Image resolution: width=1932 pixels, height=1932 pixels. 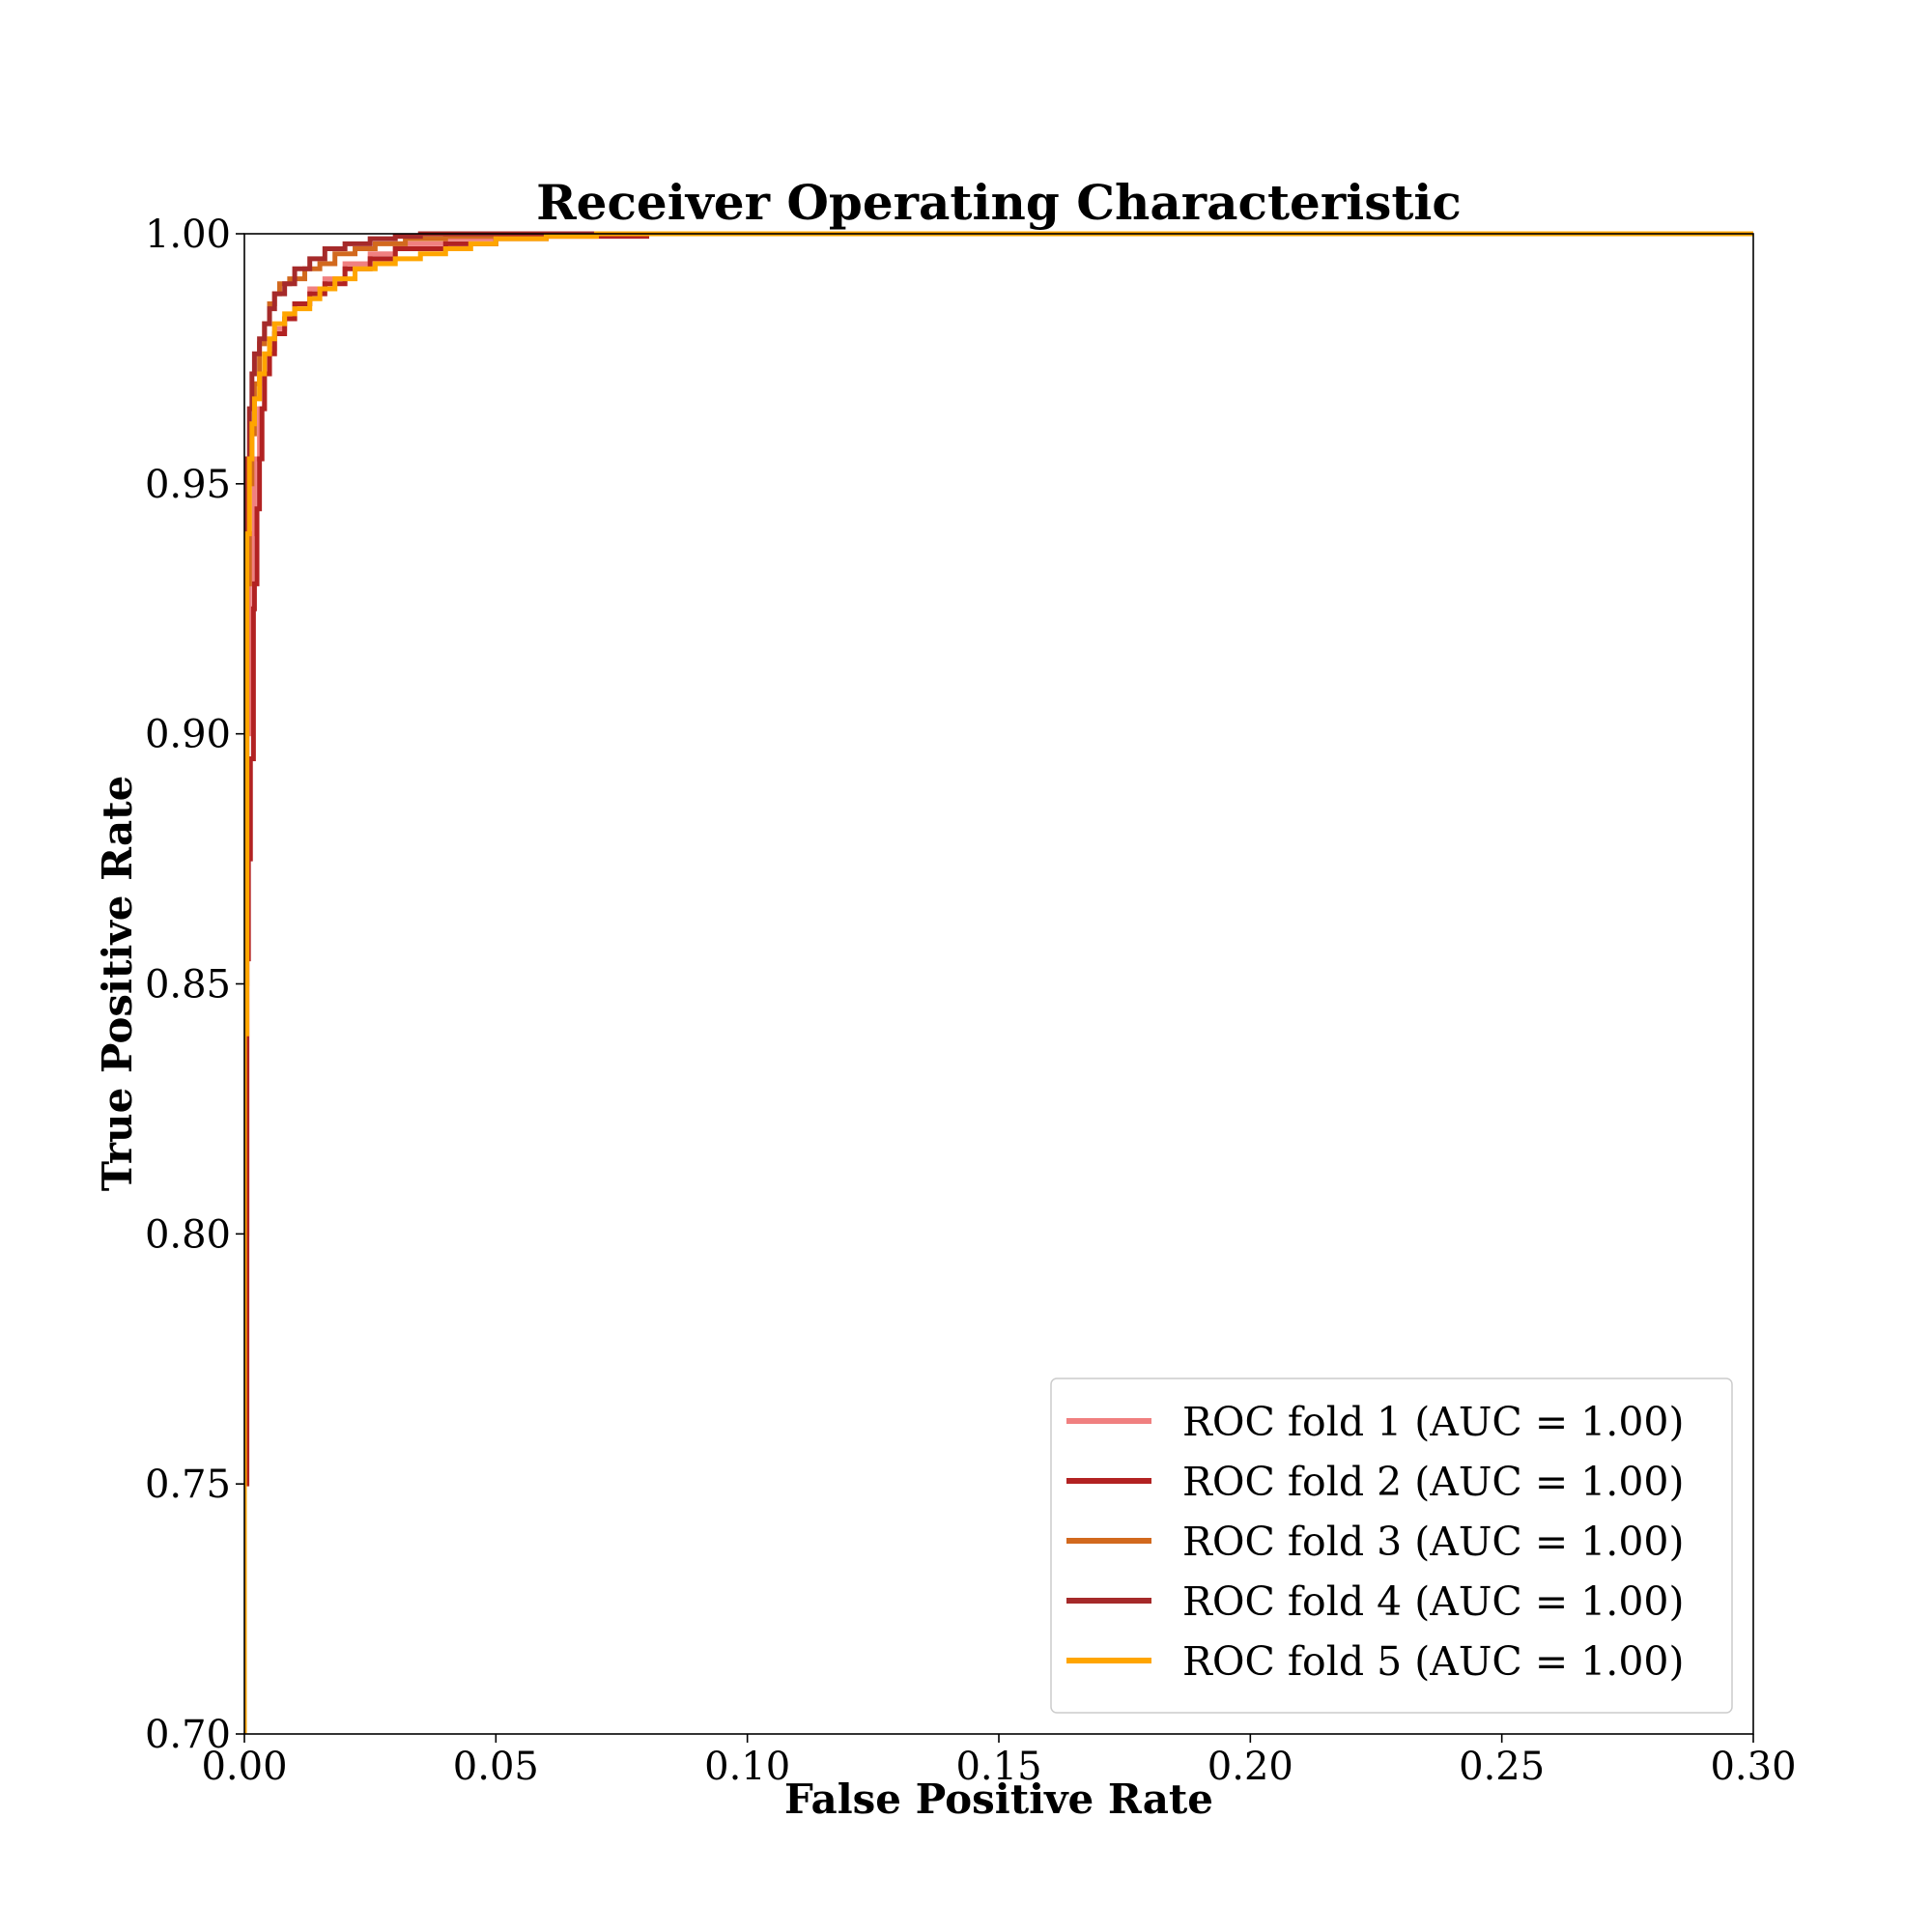 I want to click on x-tick-label: 0.25, so click(x=1502, y=1767).